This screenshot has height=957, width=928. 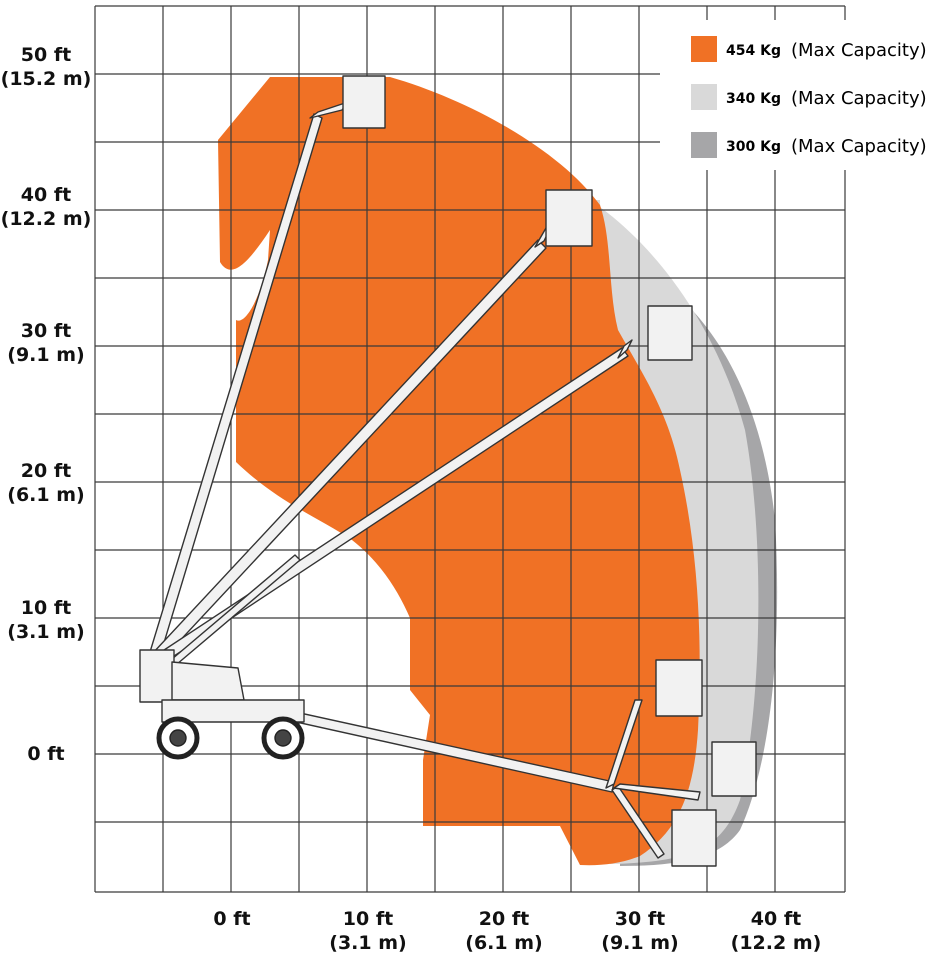 I want to click on legend-kg-300: 300 Kg, so click(x=753, y=147).